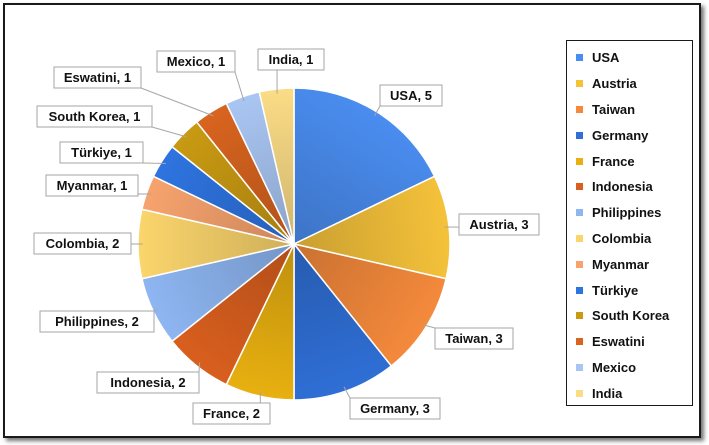  What do you see at coordinates (155, 310) in the screenshot?
I see `leader-line-philippines` at bounding box center [155, 310].